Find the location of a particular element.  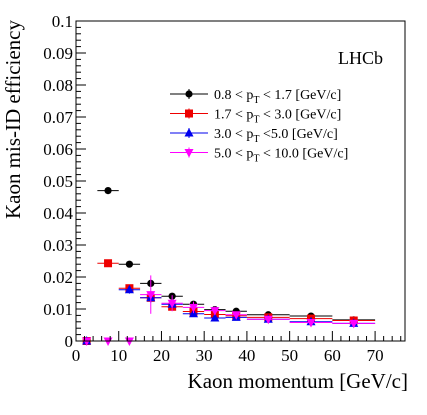

legend-entry: 0.8 < pT < 1.7 [GeV/c] is located at coordinates (255, 97).